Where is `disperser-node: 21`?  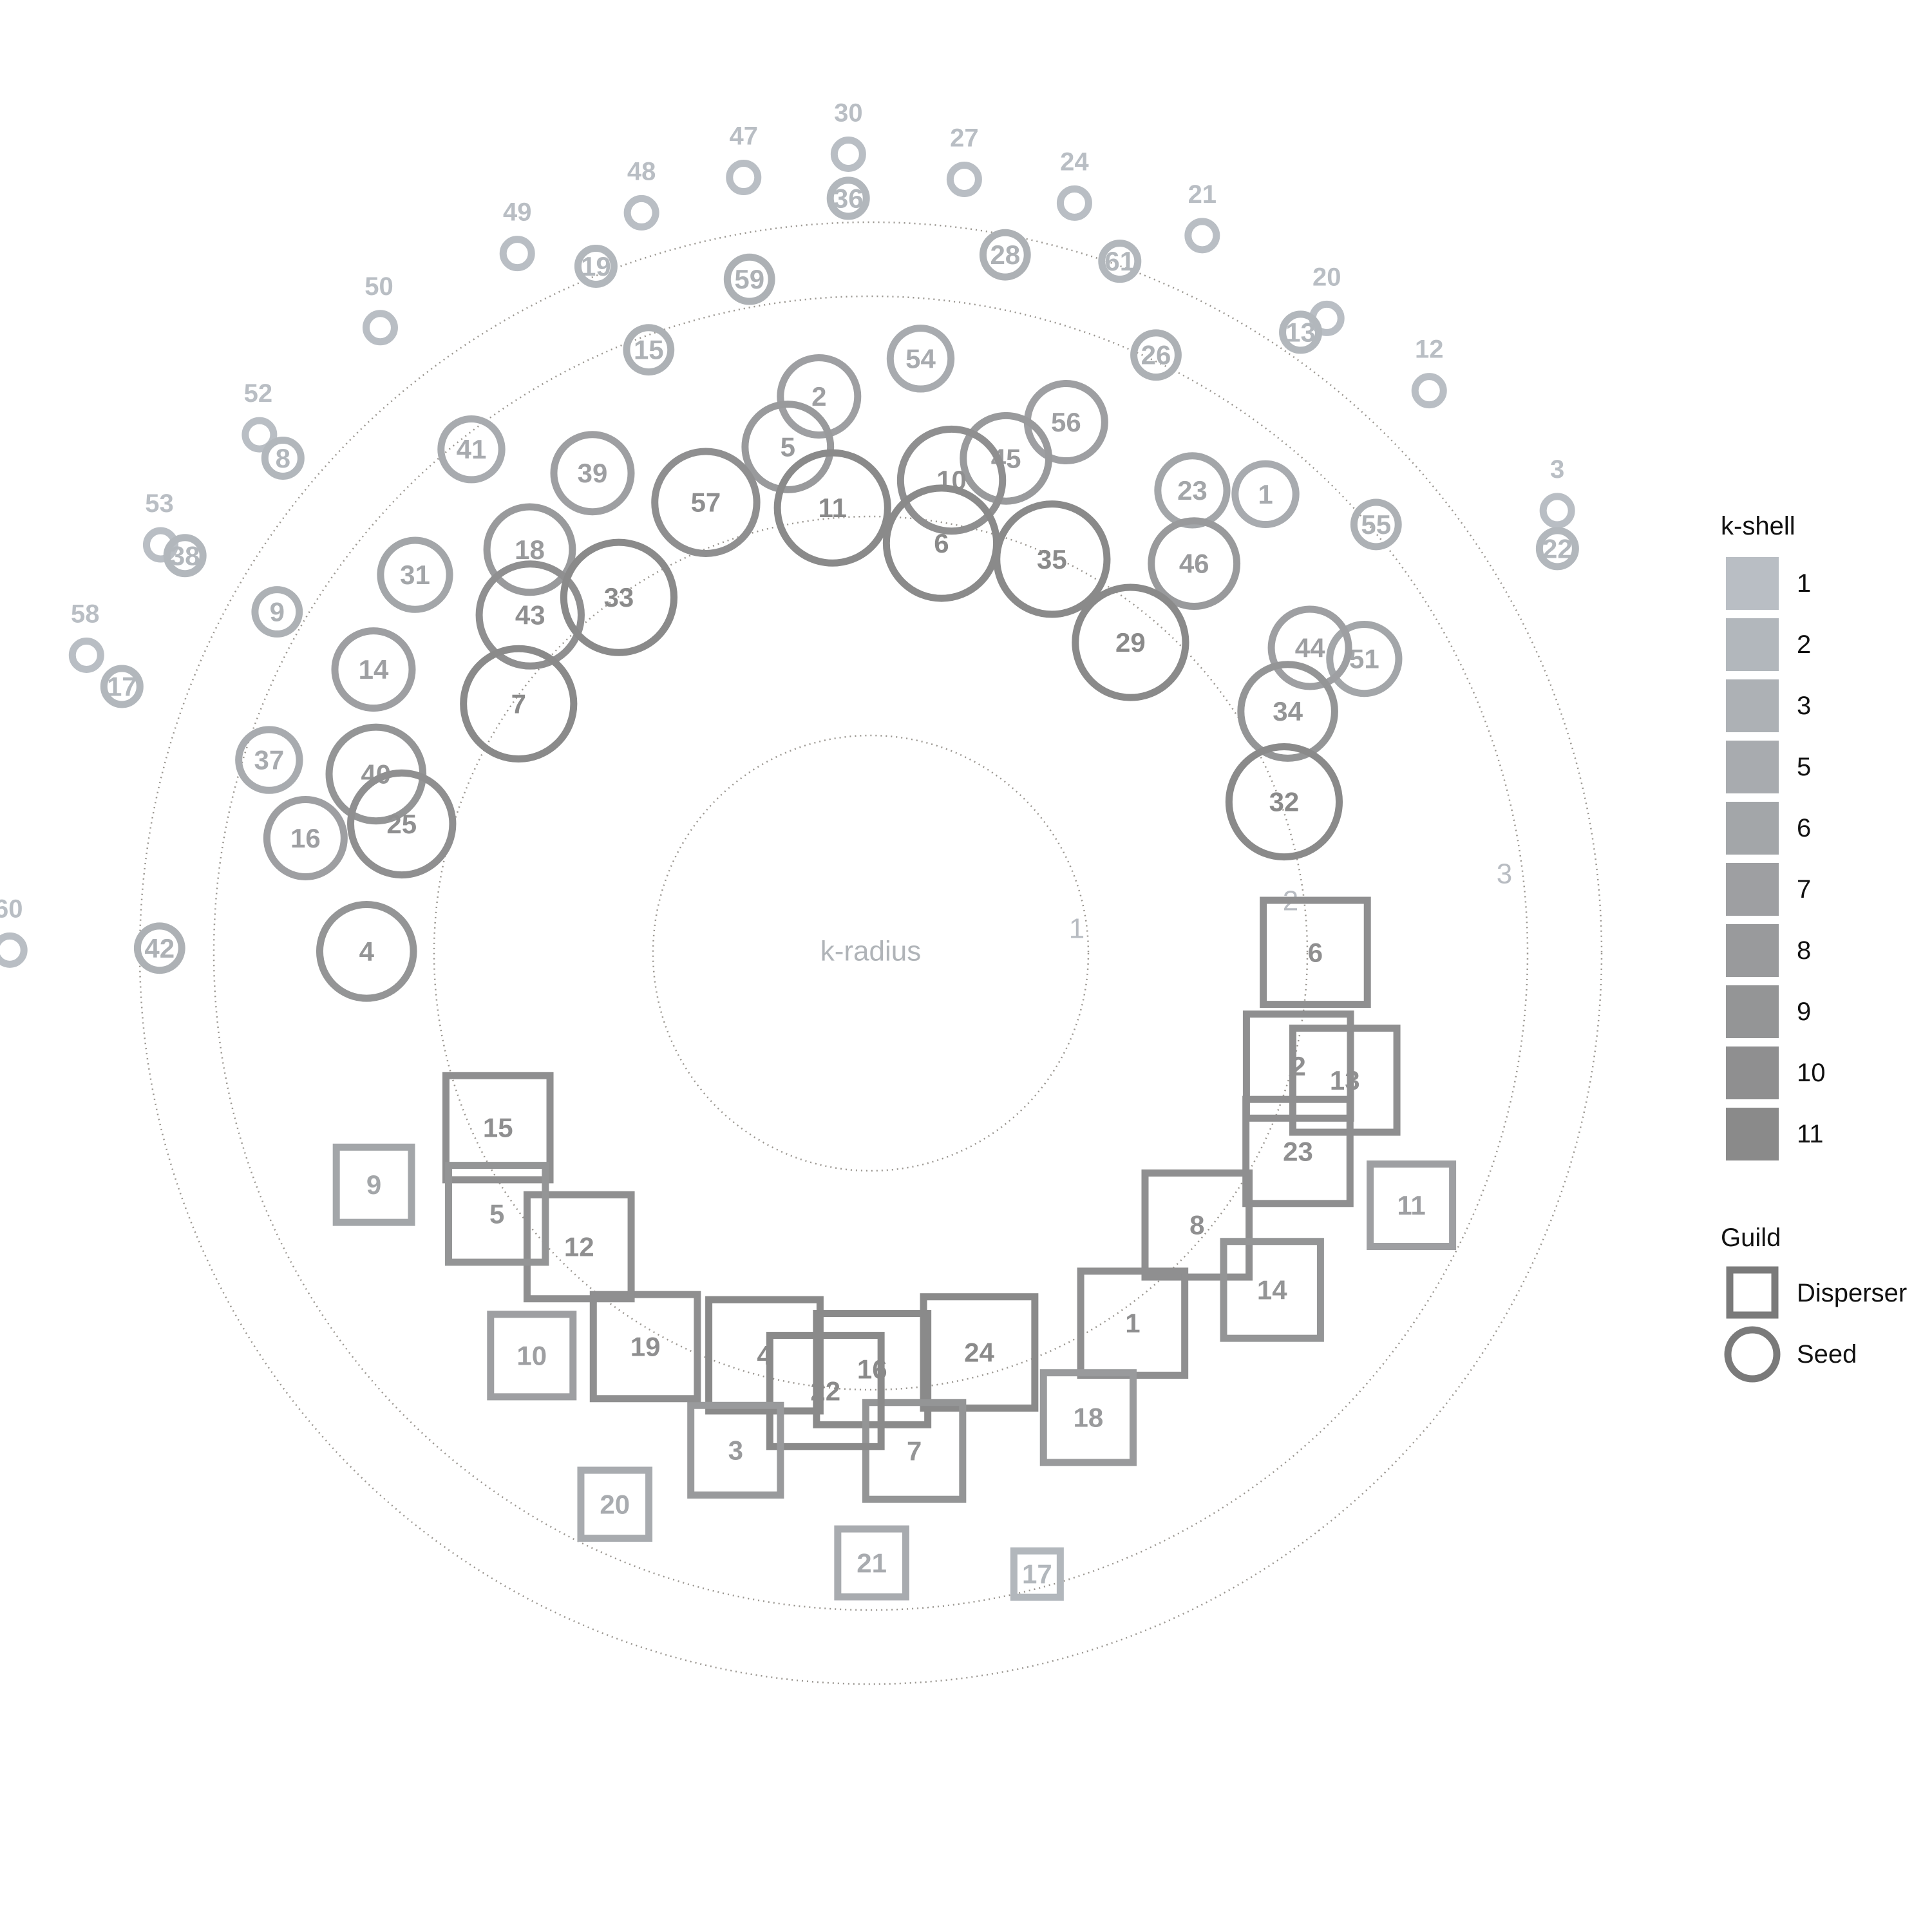
disperser-node: 21 is located at coordinates (872, 1563).